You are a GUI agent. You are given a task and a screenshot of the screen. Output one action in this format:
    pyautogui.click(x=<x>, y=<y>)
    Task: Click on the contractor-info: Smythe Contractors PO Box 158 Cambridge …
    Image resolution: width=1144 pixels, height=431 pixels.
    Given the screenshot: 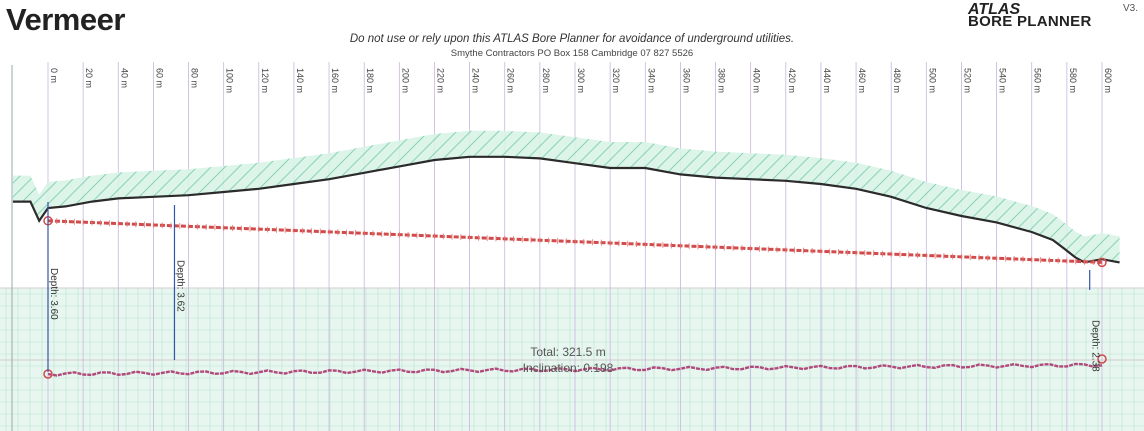 What is the action you would take?
    pyautogui.click(x=572, y=53)
    